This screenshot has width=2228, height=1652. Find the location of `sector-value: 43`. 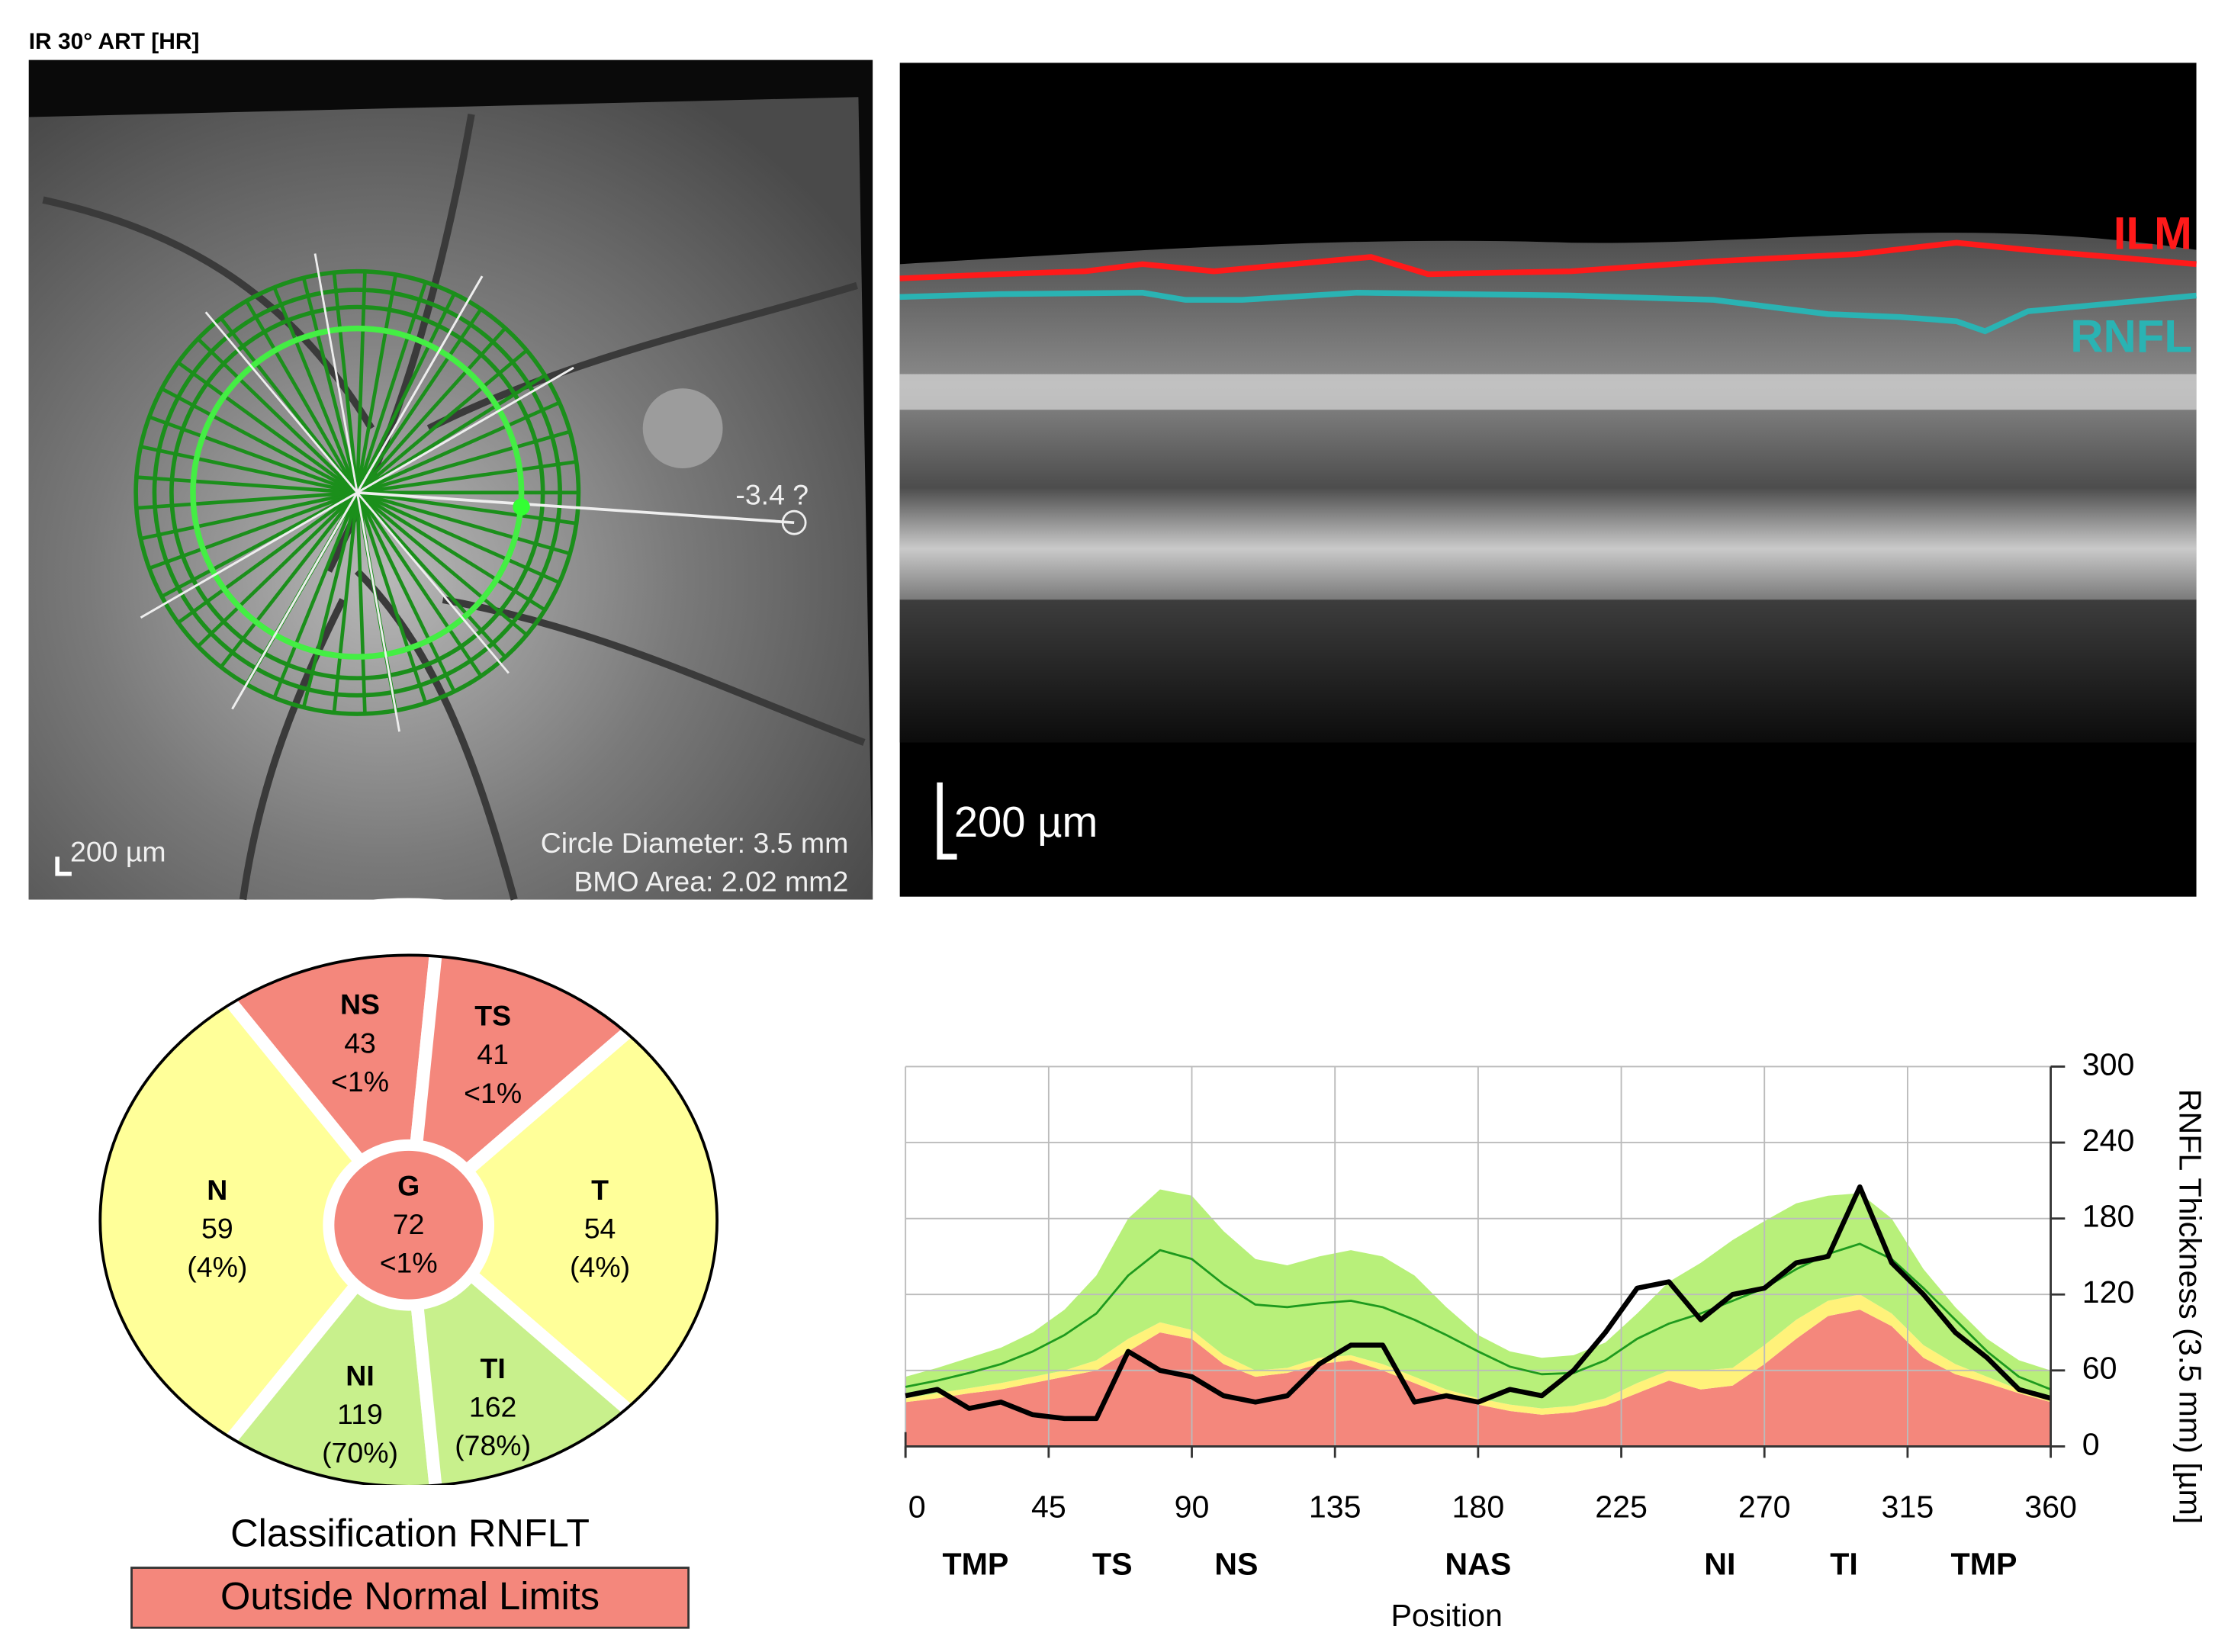

sector-value: 43 is located at coordinates (360, 1043).